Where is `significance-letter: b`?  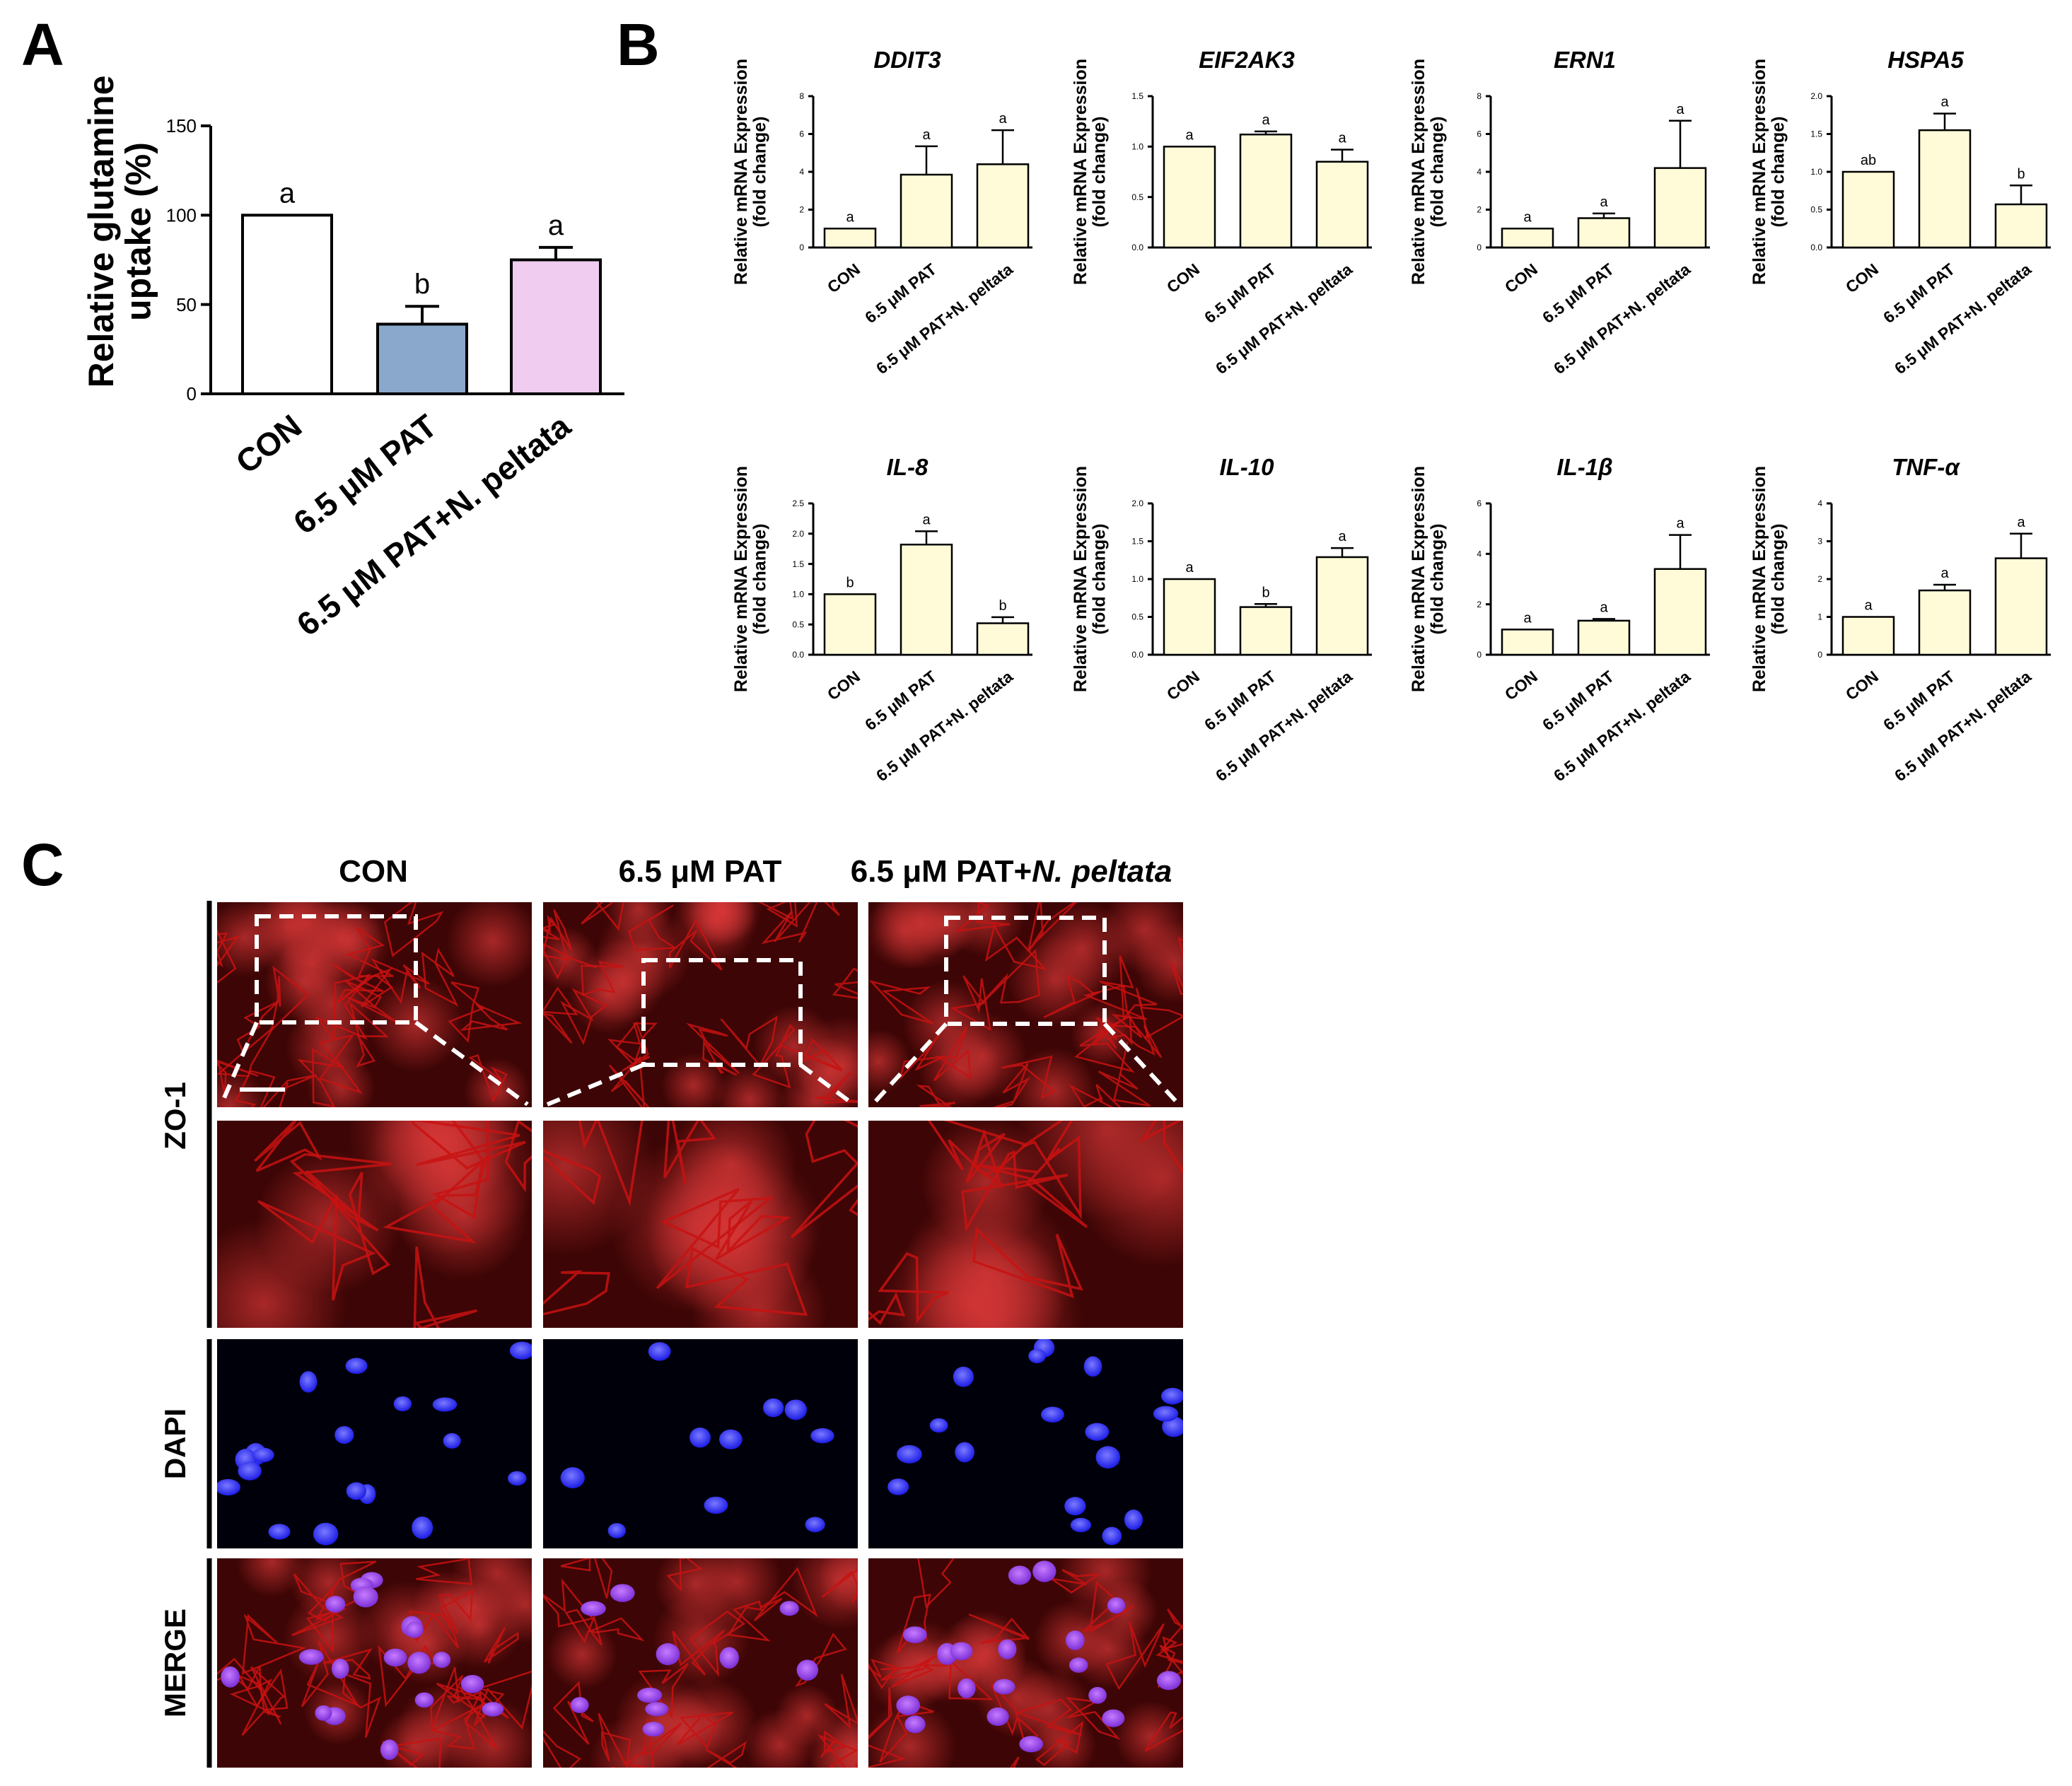
significance-letter: b is located at coordinates (422, 284).